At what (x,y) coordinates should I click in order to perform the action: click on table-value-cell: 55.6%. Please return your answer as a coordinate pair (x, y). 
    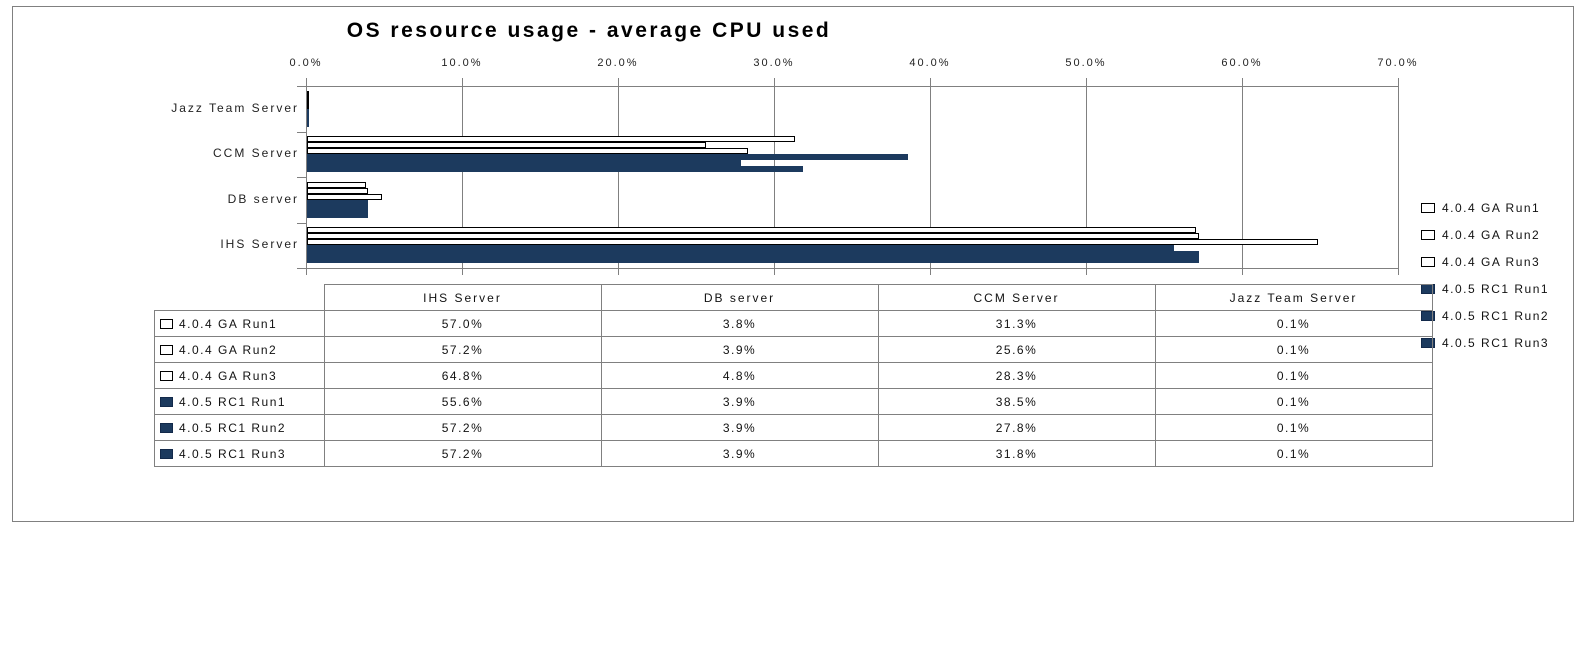
    Looking at the image, I should click on (462, 401).